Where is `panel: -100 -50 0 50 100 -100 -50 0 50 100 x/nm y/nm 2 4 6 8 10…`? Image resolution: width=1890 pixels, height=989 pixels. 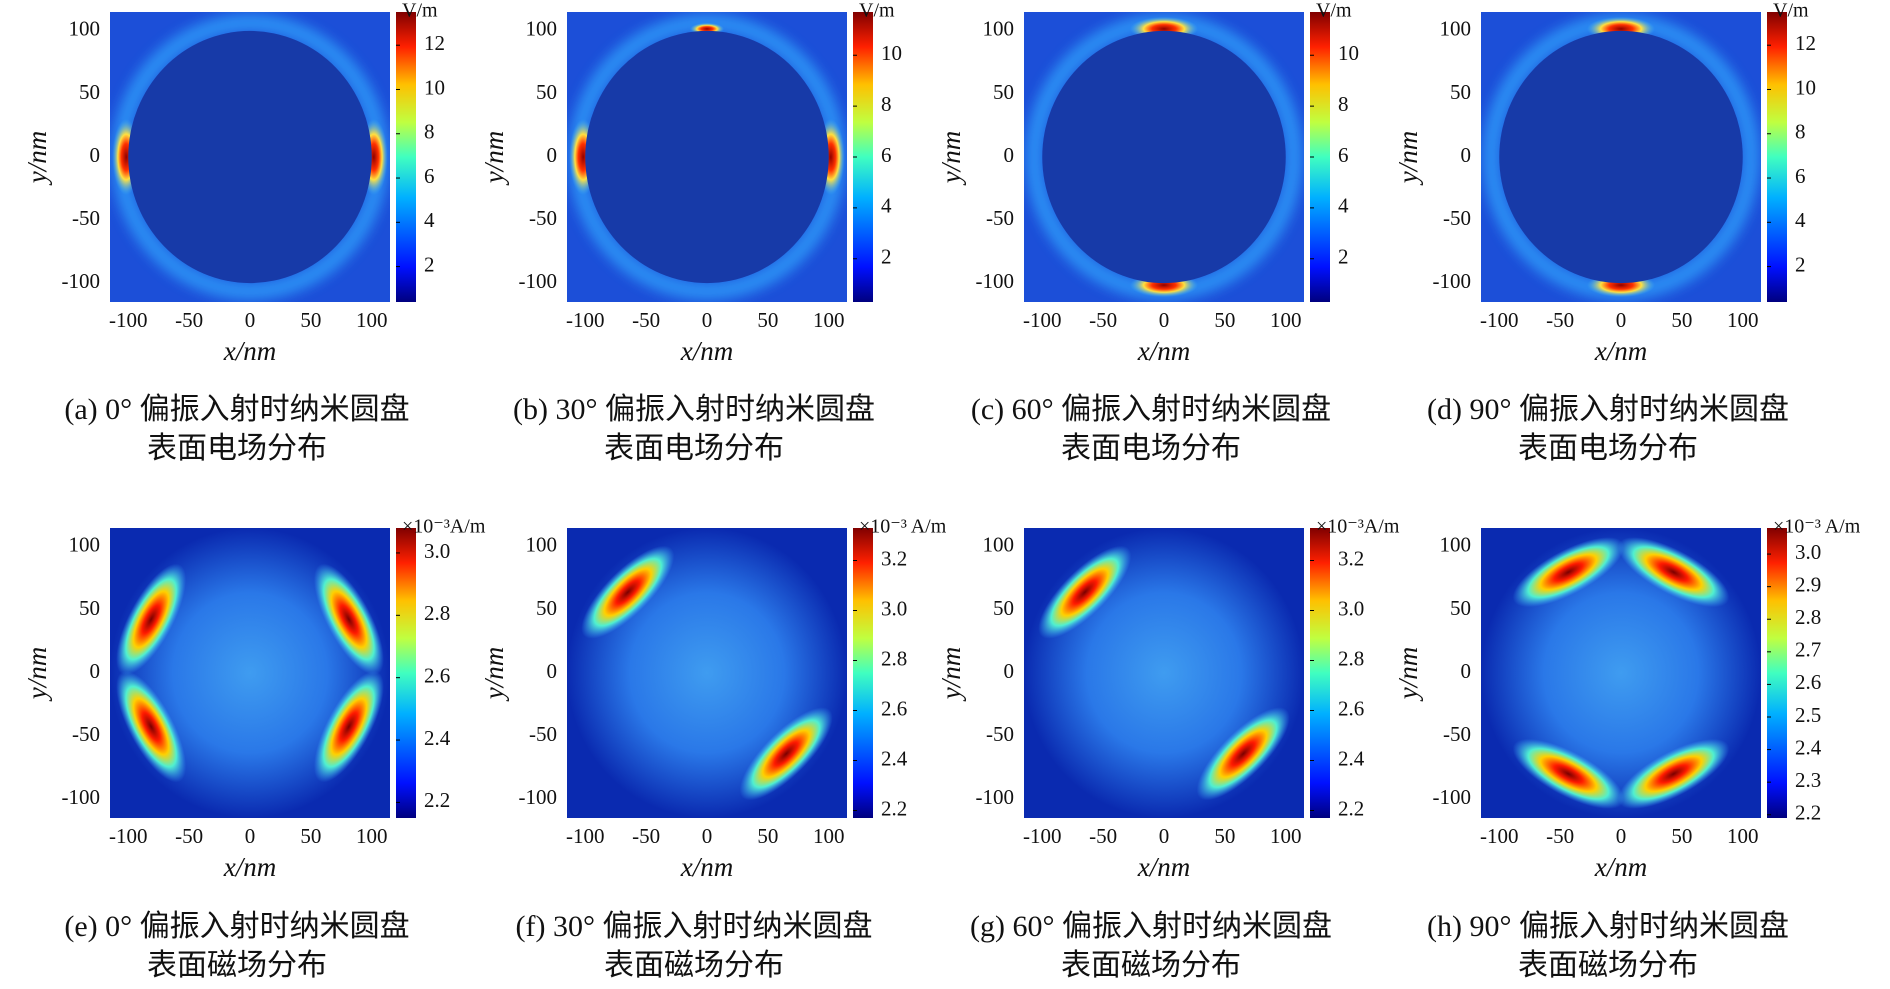
panel: -100 -50 0 50 100 -100 -50 0 50 100 x/nm y/nm 2 4 6 8 10… is located at coordinates (690, 232).